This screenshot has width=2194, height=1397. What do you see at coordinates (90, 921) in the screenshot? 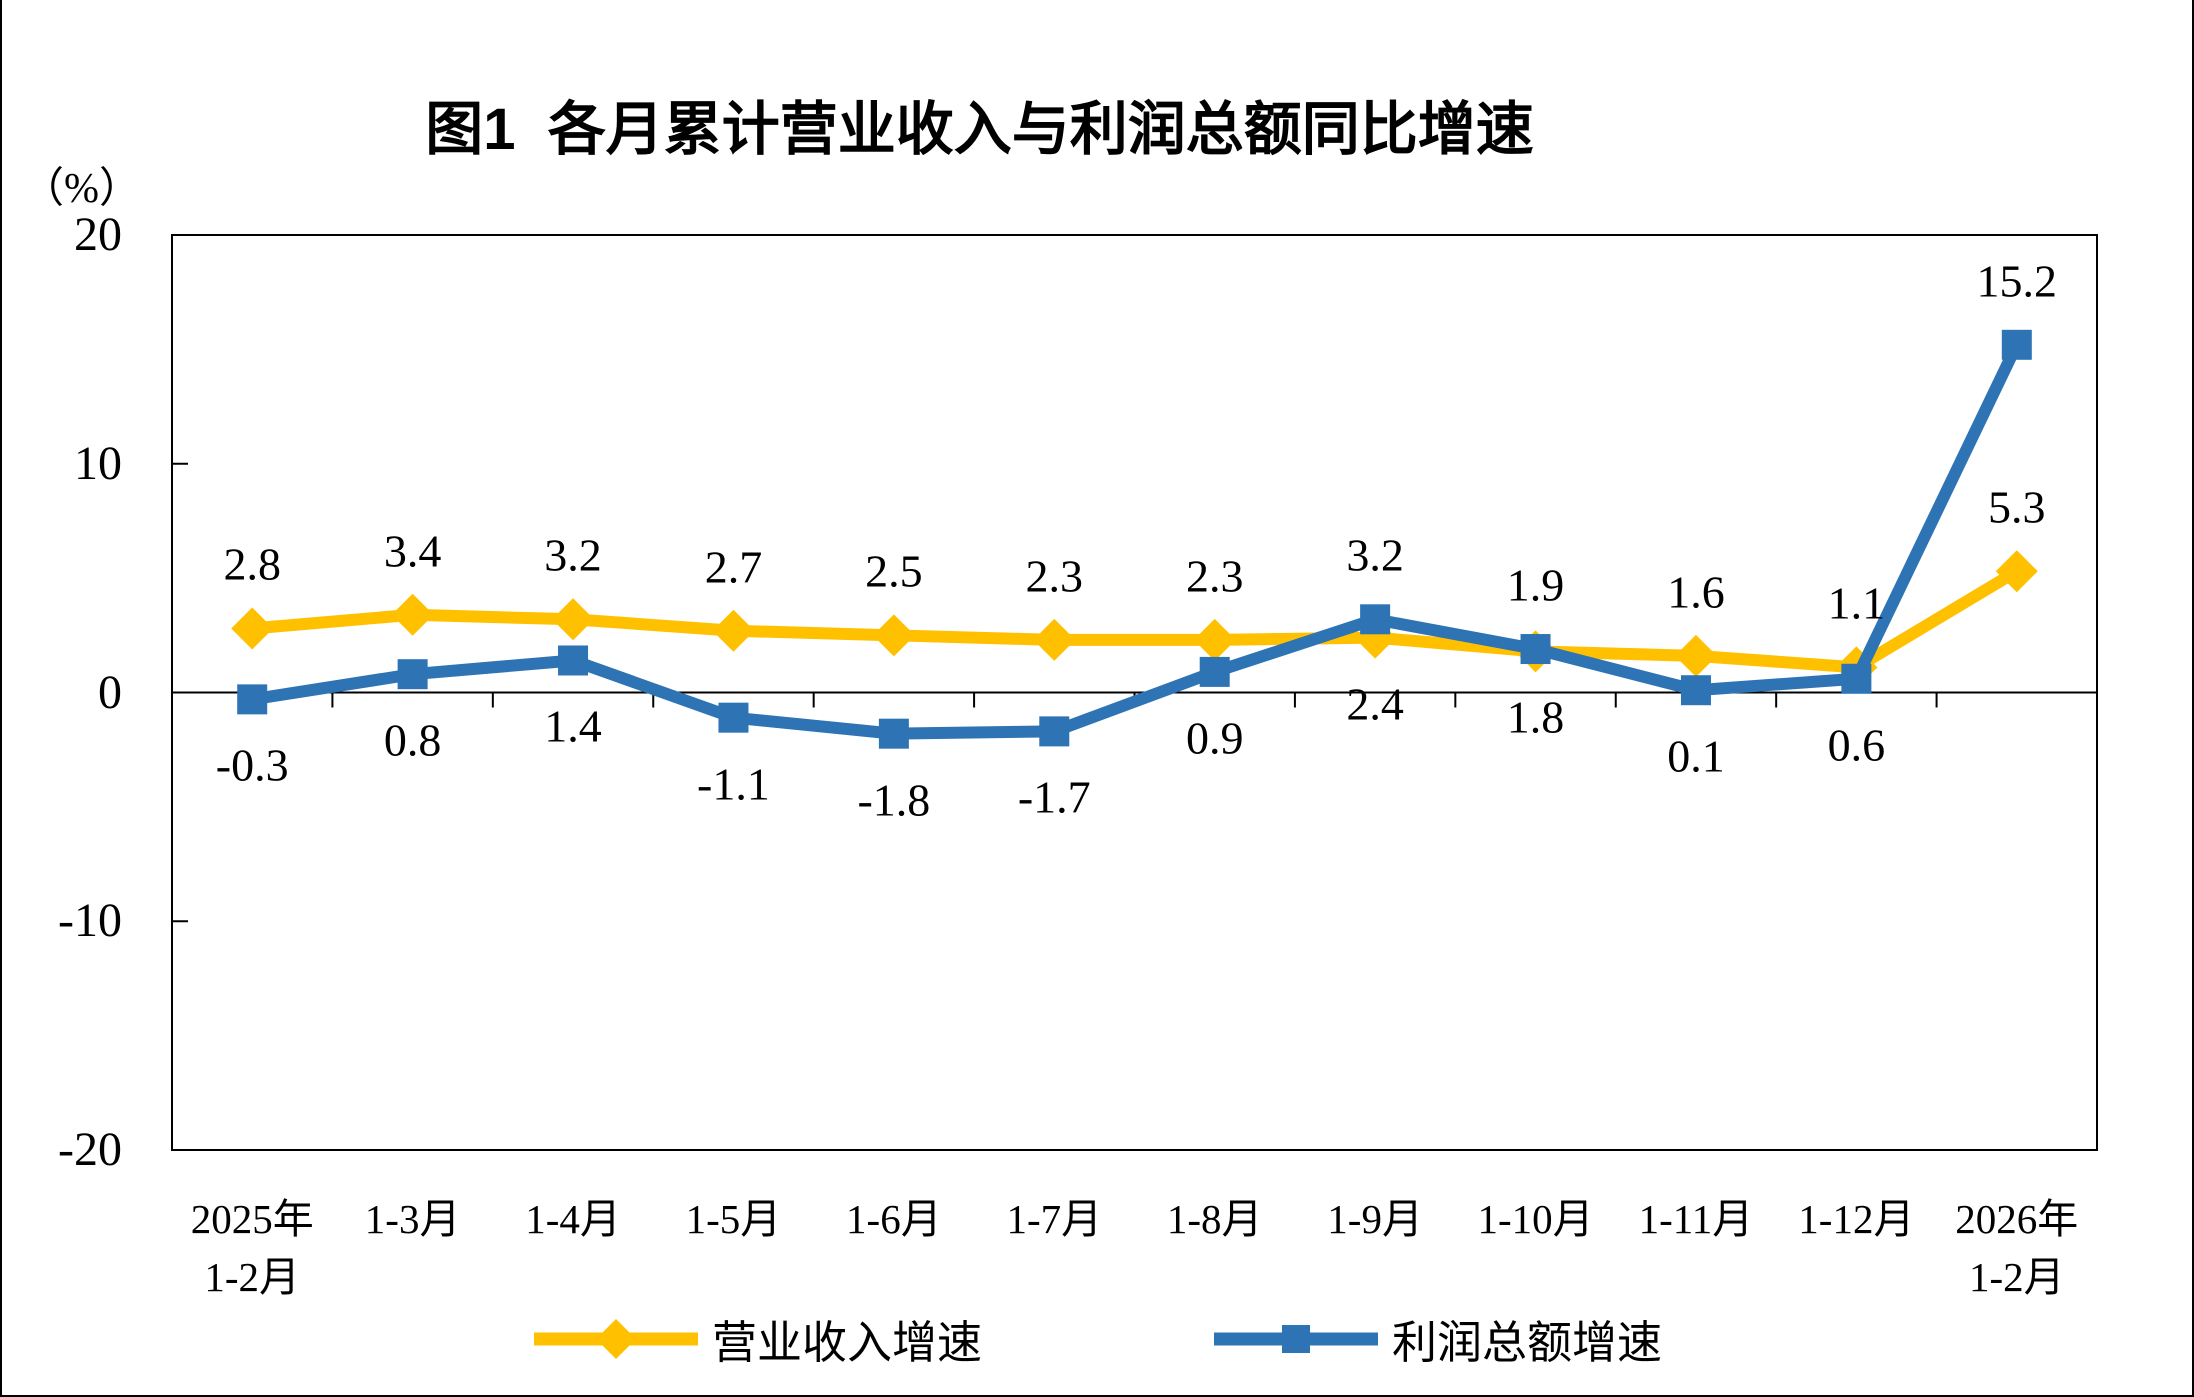
I see `y-tick-label: -10` at bounding box center [90, 921].